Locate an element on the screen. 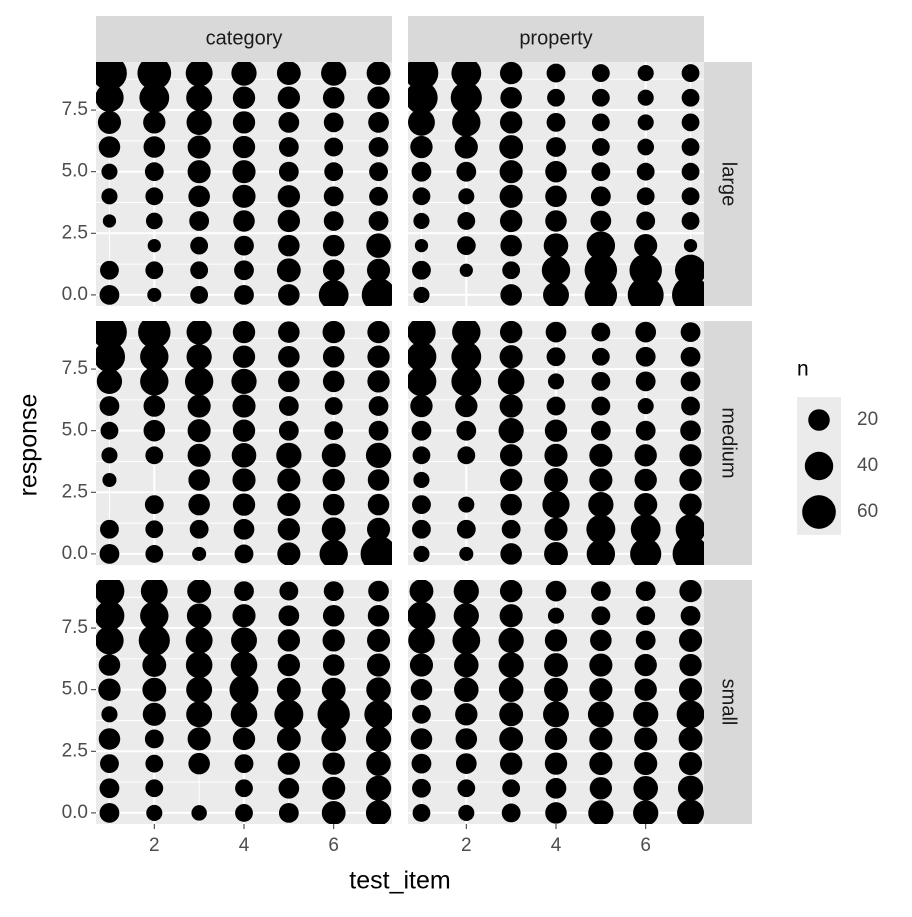  legend-label: 20 is located at coordinates (867, 419).